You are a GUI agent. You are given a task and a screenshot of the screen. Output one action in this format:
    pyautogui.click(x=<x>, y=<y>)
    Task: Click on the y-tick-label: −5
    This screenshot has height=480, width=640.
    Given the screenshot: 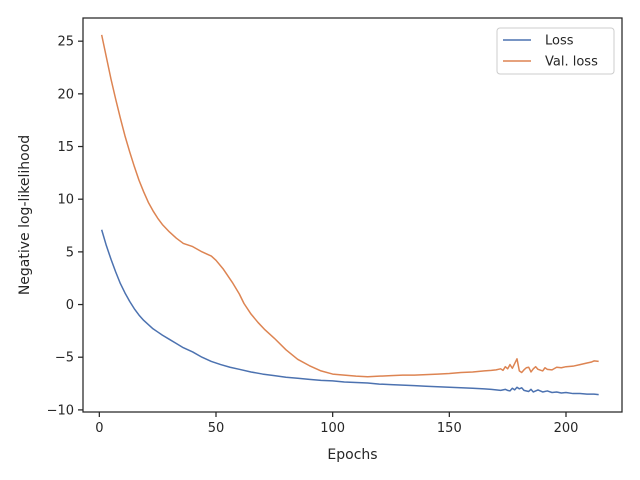 What is the action you would take?
    pyautogui.click(x=64, y=358)
    